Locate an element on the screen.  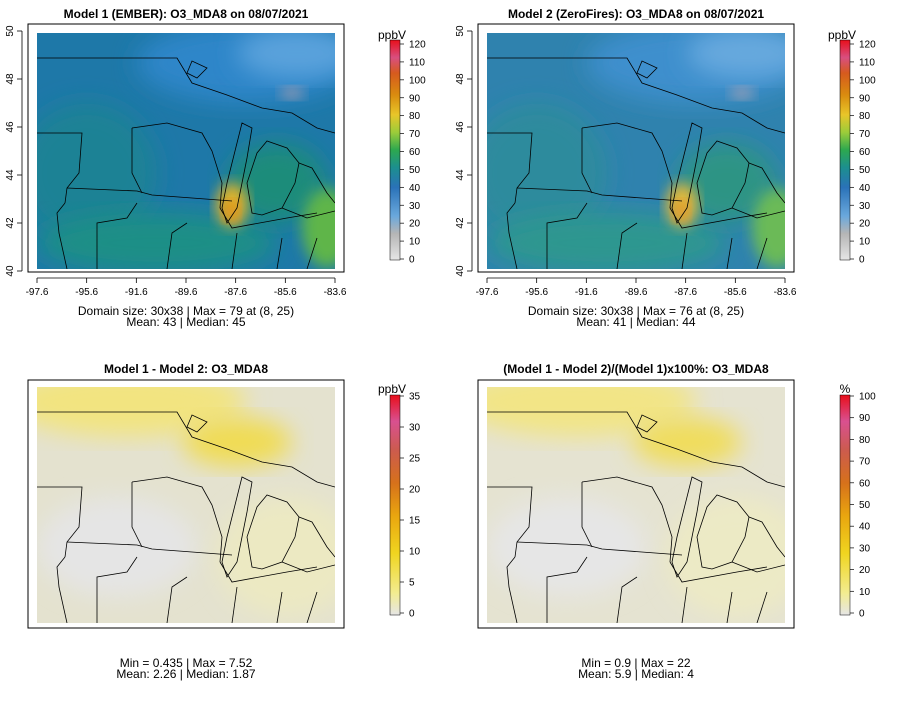
stats-line-2: Mean: 2.26 | Median: 1.87 is located at coordinates (186, 674).